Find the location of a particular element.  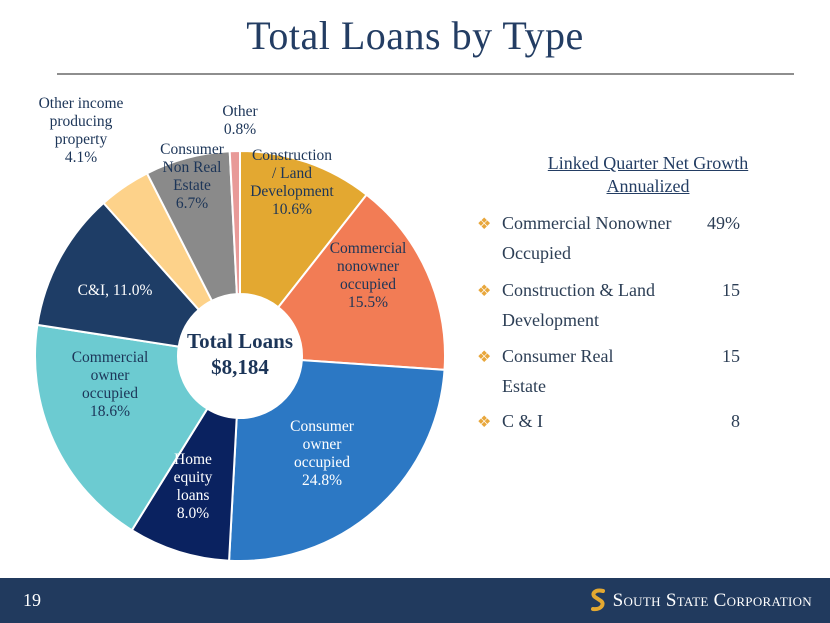

growth-item-label: Consumer Real Estate is located at coordinates (602, 371).